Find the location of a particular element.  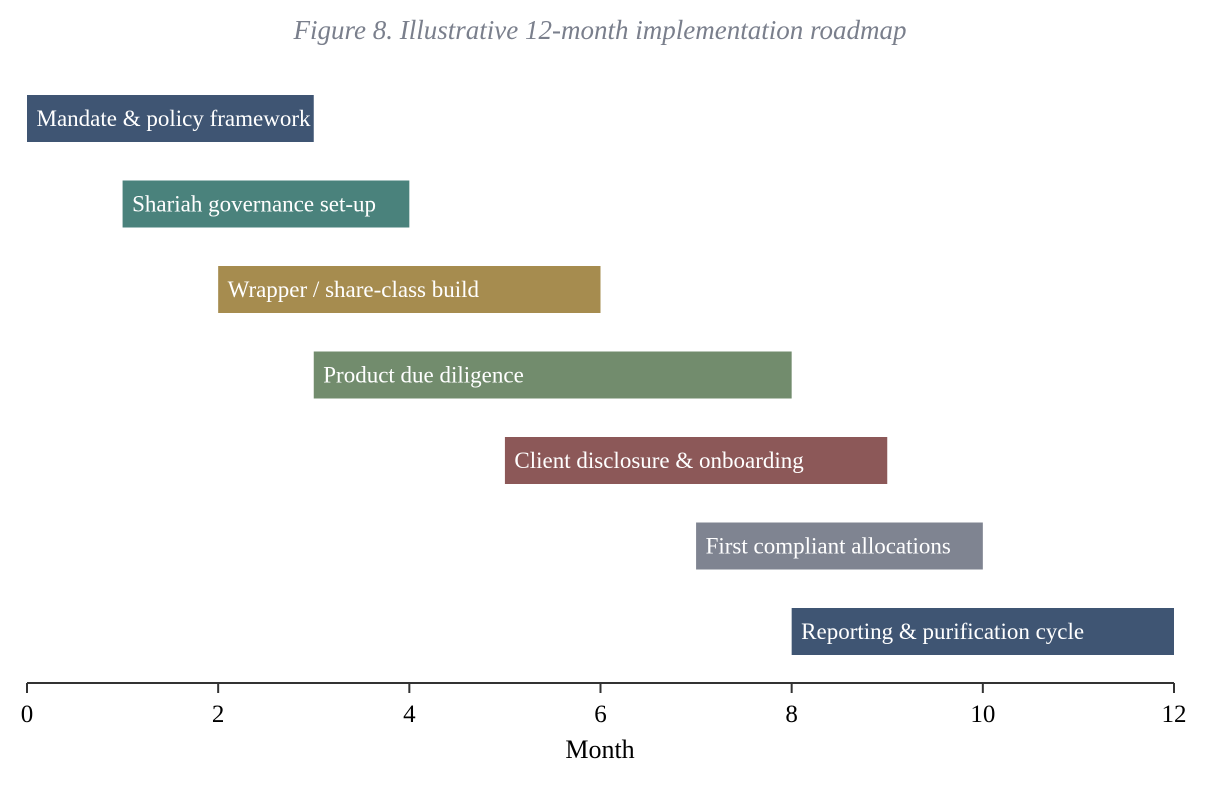

bar-wrapper-share-class-build is located at coordinates (409, 289).